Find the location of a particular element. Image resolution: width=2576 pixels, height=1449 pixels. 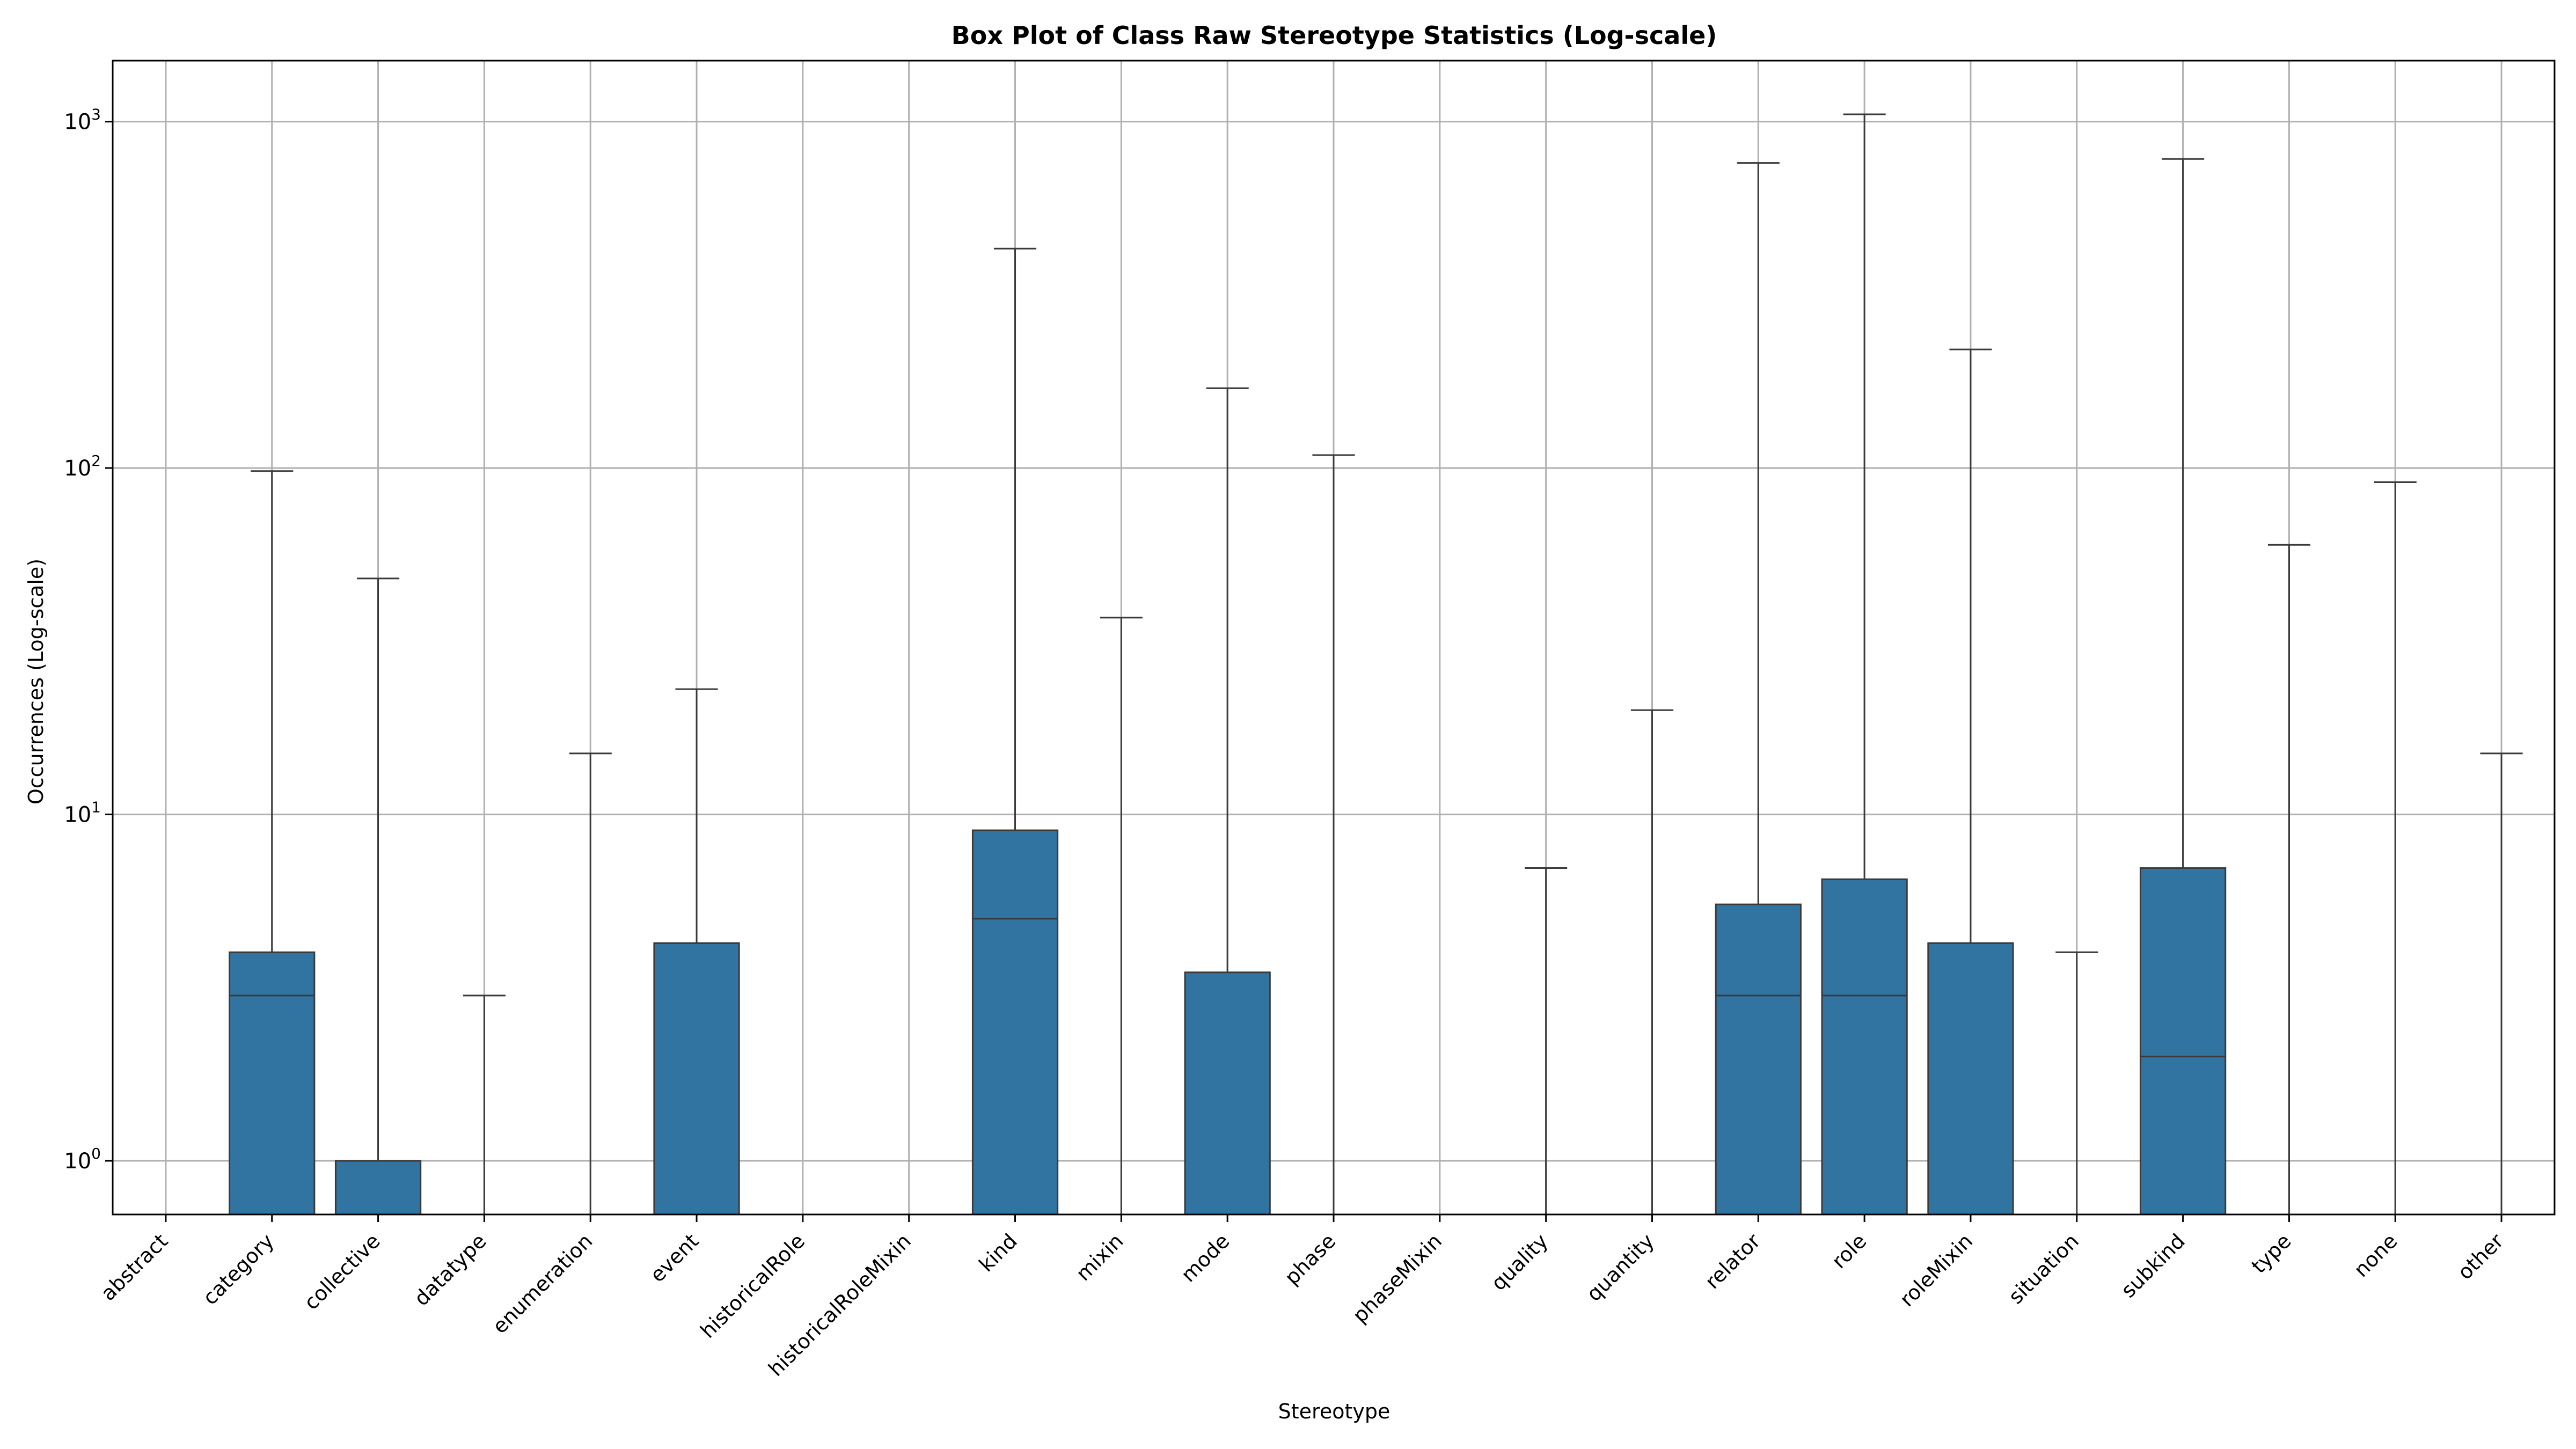

x-tick-label-abstract: abstract is located at coordinates (134, 1267).